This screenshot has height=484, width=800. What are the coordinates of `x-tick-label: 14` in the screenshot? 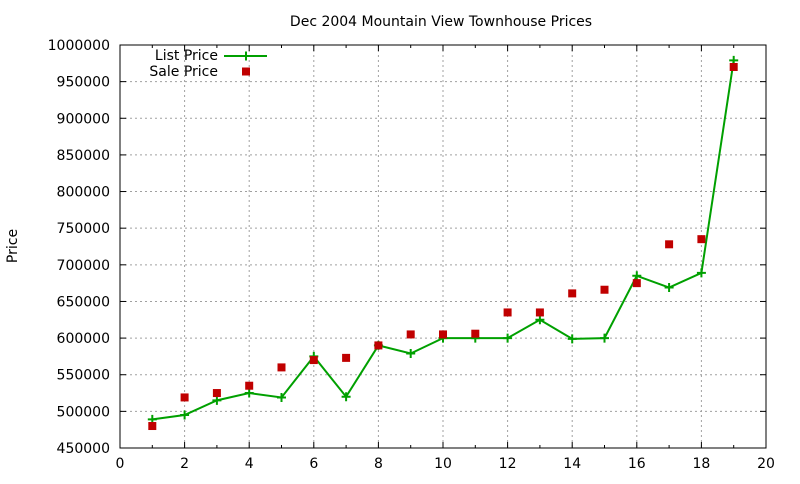 It's located at (572, 464).